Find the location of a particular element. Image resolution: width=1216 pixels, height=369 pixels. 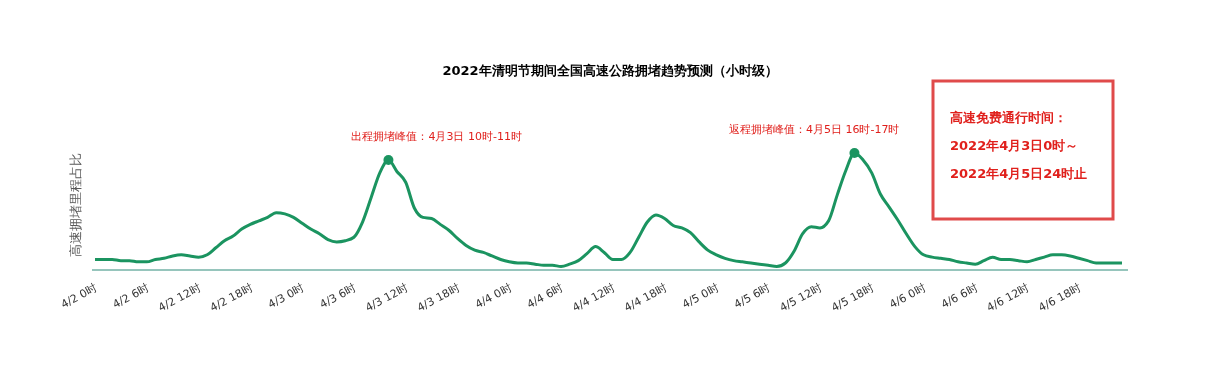

x-tick-label: 4/3 18时 is located at coordinates (438, 298).